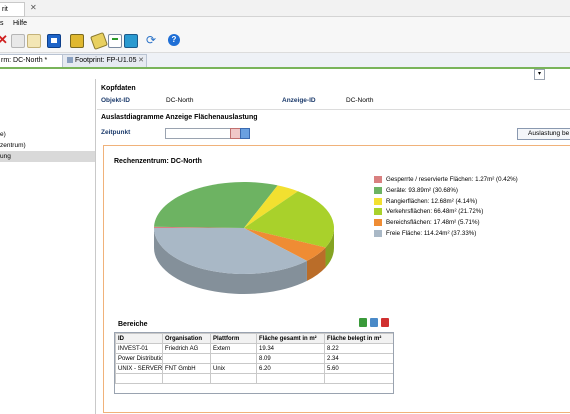  I want to click on refresh-icon: ⟳, so click(151, 40).